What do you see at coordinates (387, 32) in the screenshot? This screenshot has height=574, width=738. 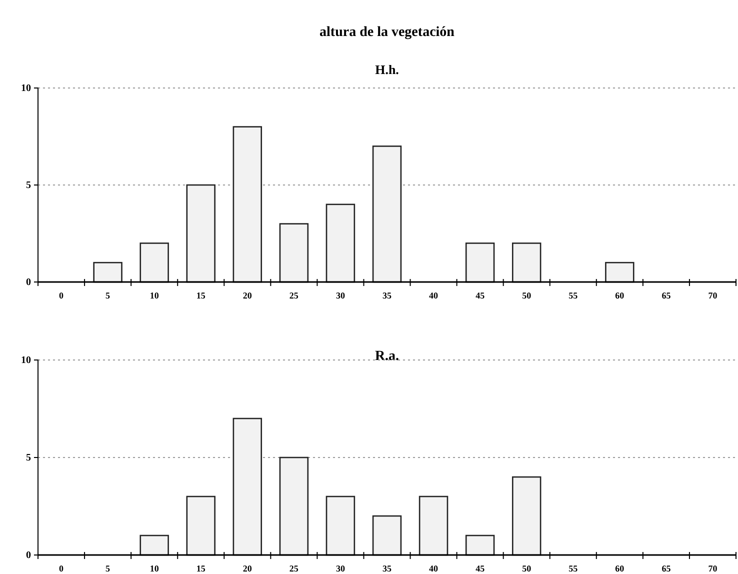 I see `chart-title: altura de la vegetación` at bounding box center [387, 32].